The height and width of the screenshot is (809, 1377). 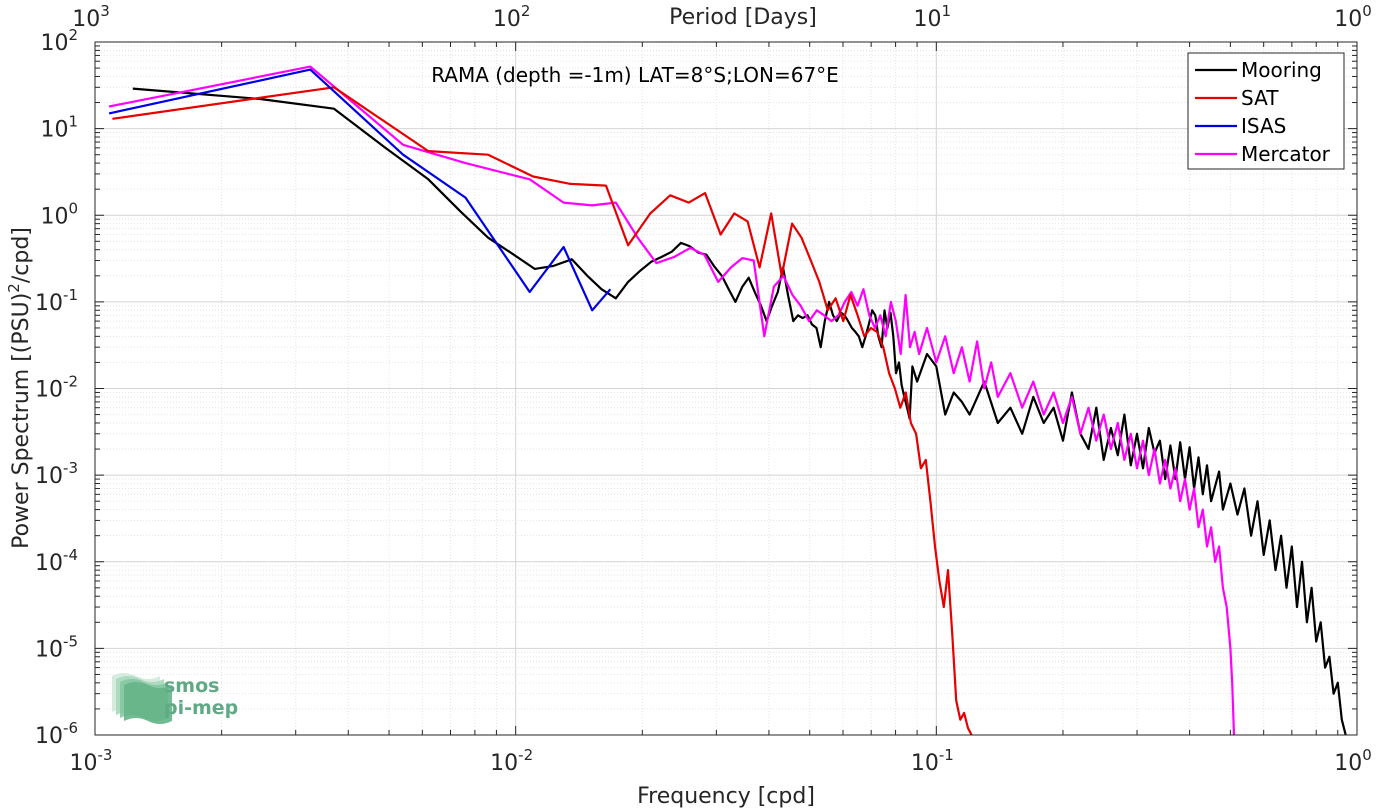 I want to click on x-tick-label: 10⁻³, so click(x=91, y=761).